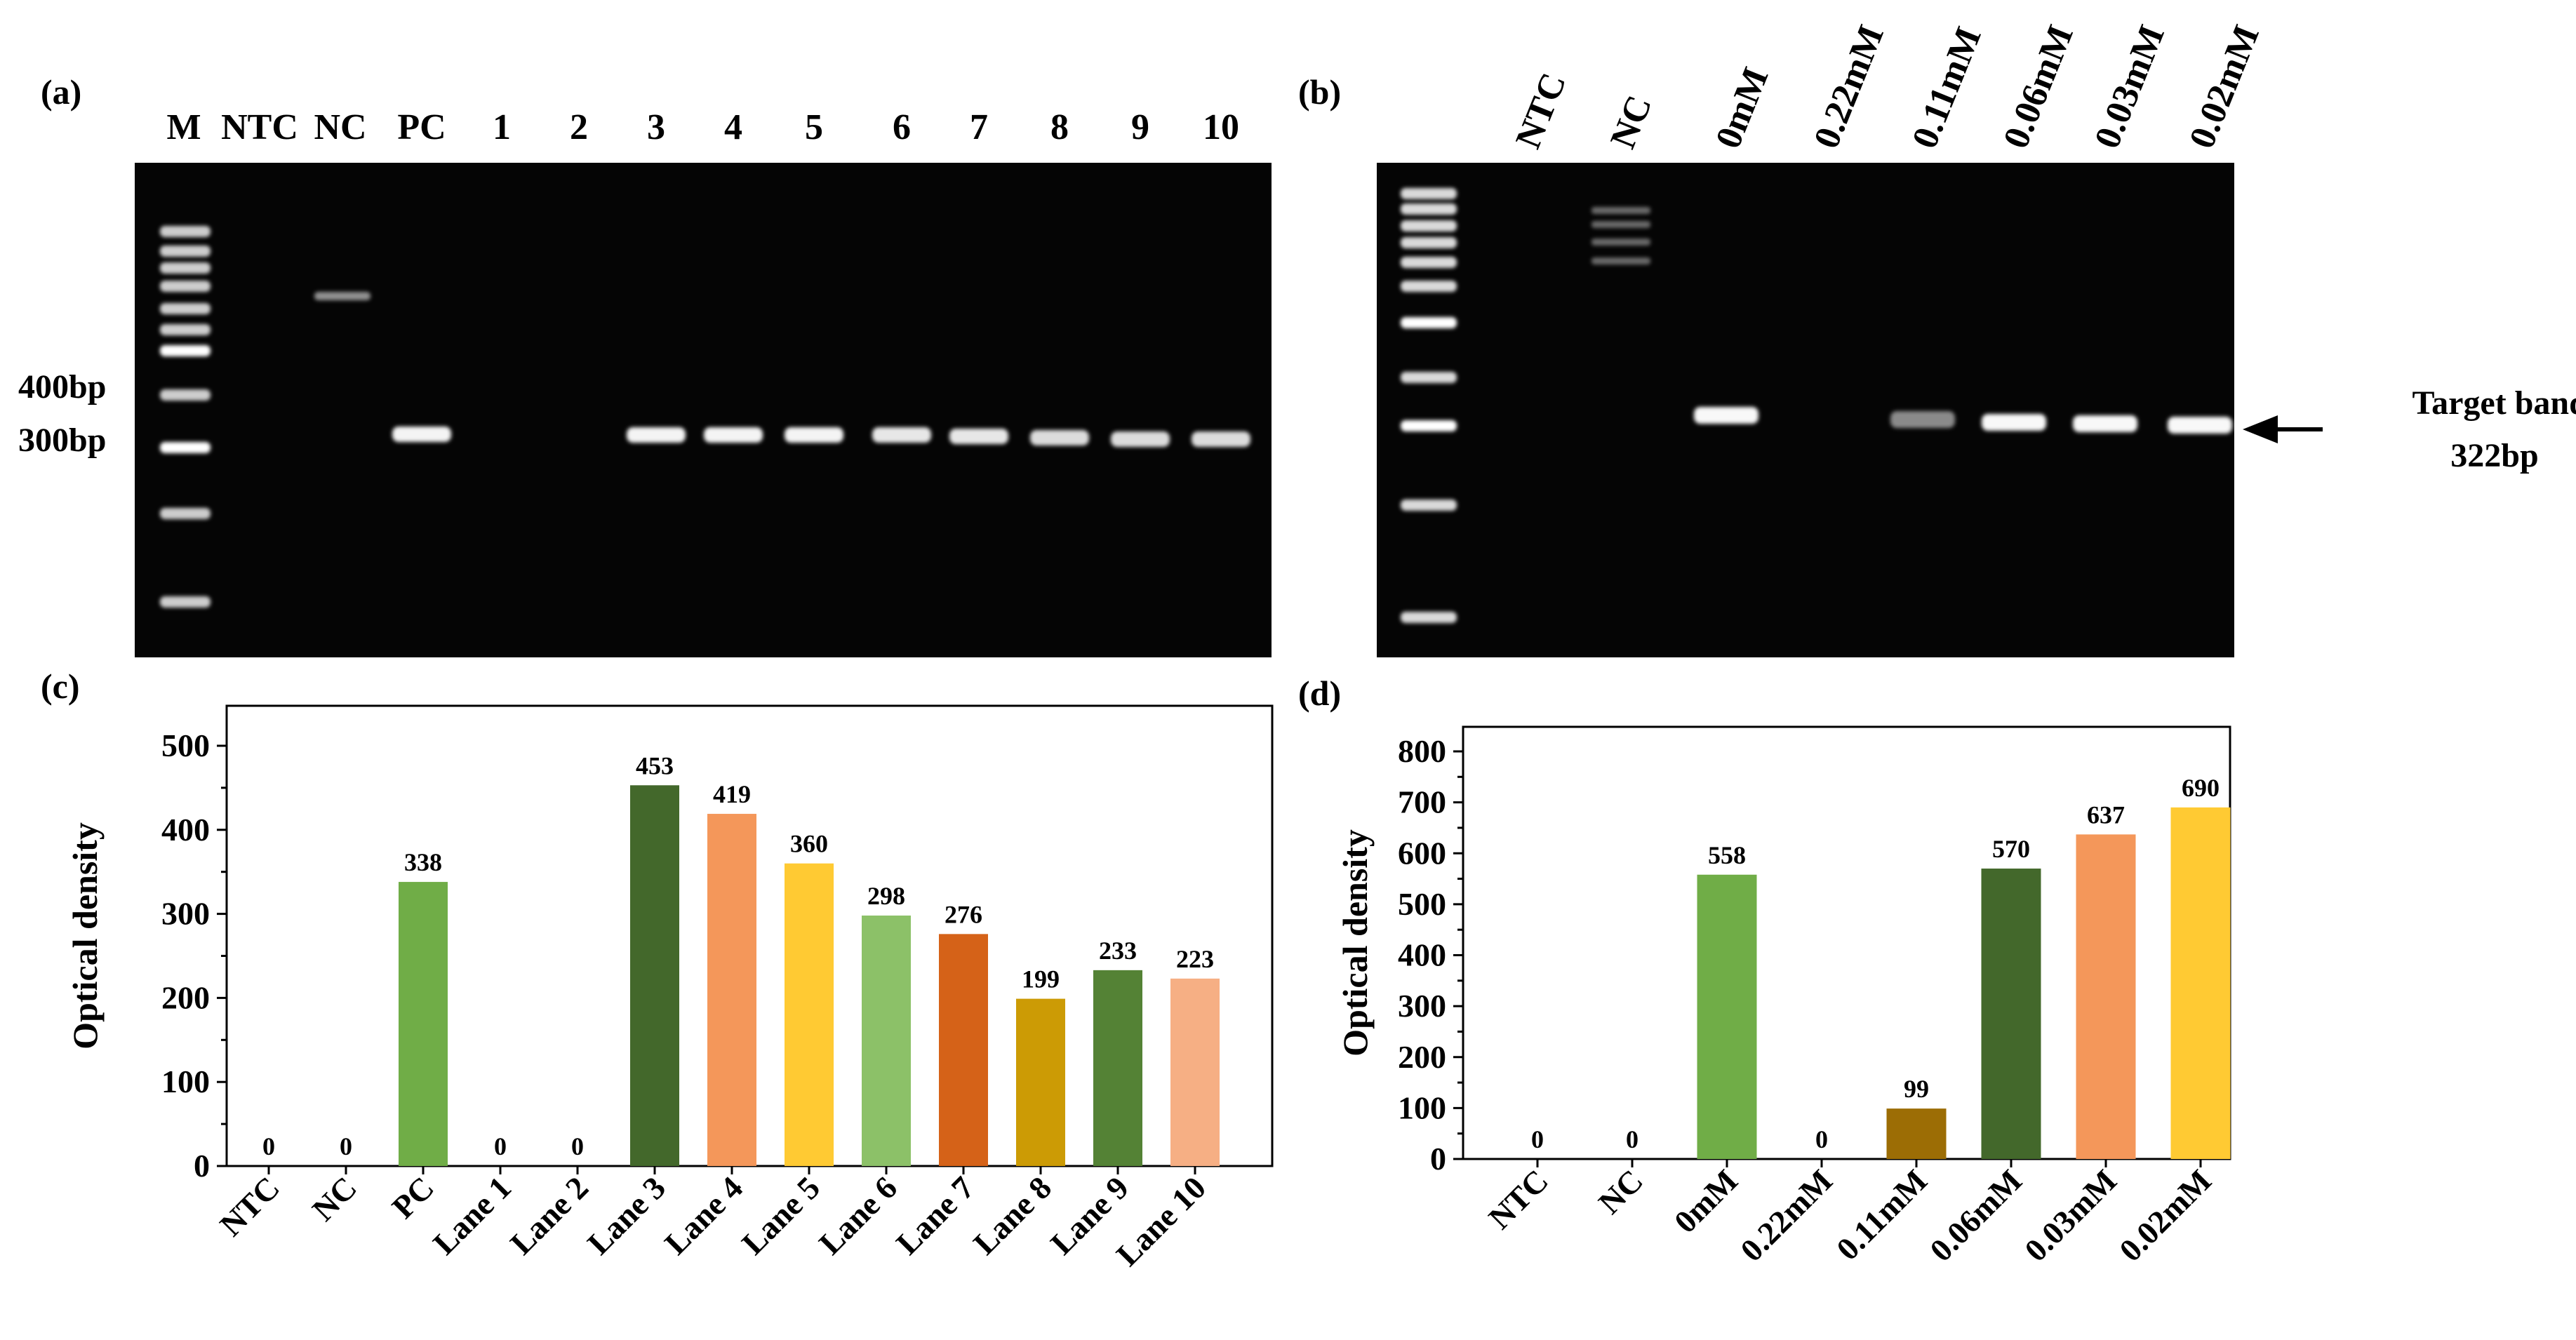  What do you see at coordinates (2011, 849) in the screenshot?
I see `bar-value-label: 570` at bounding box center [2011, 849].